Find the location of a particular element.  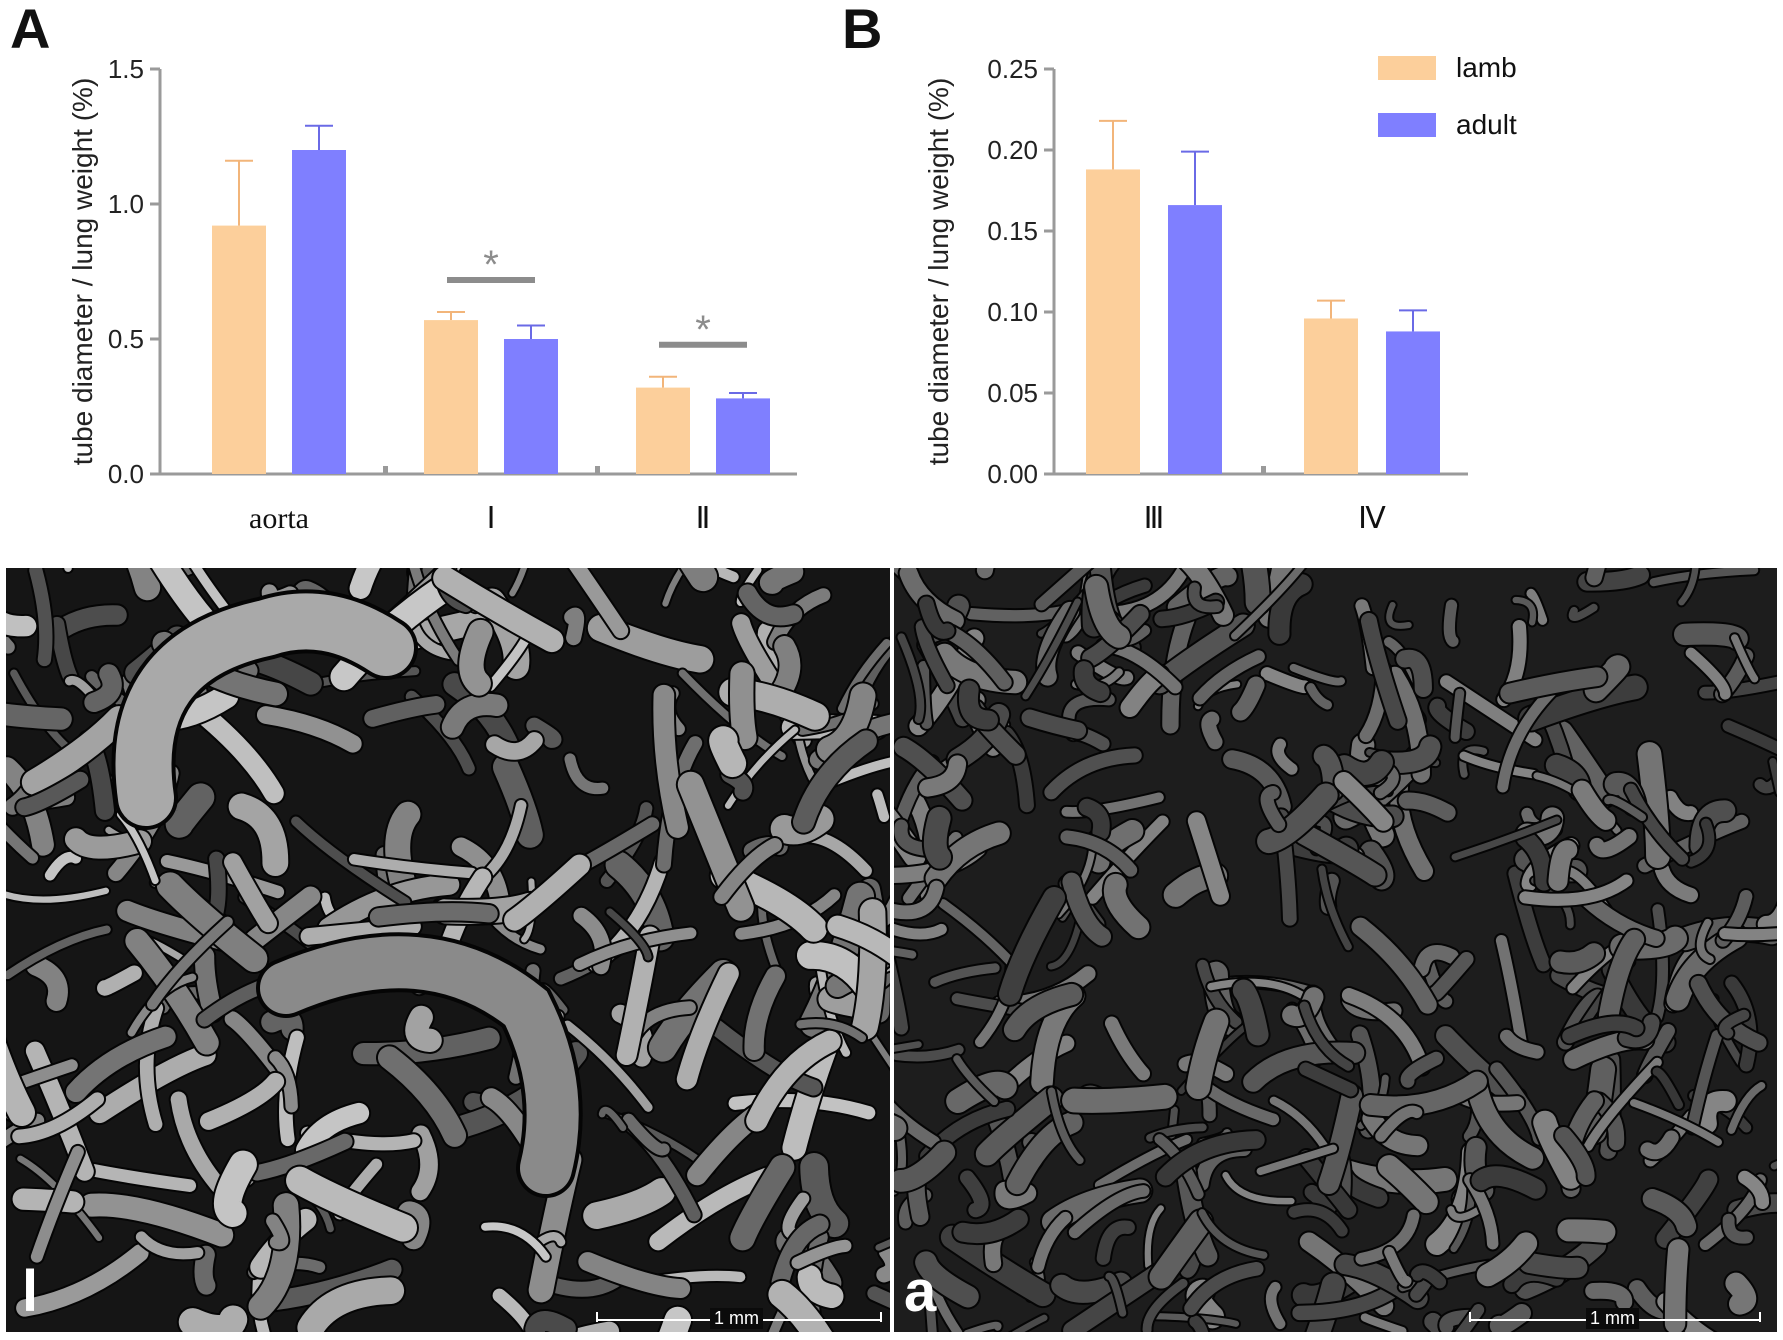

large-vessel is located at coordinates (419, 1065).